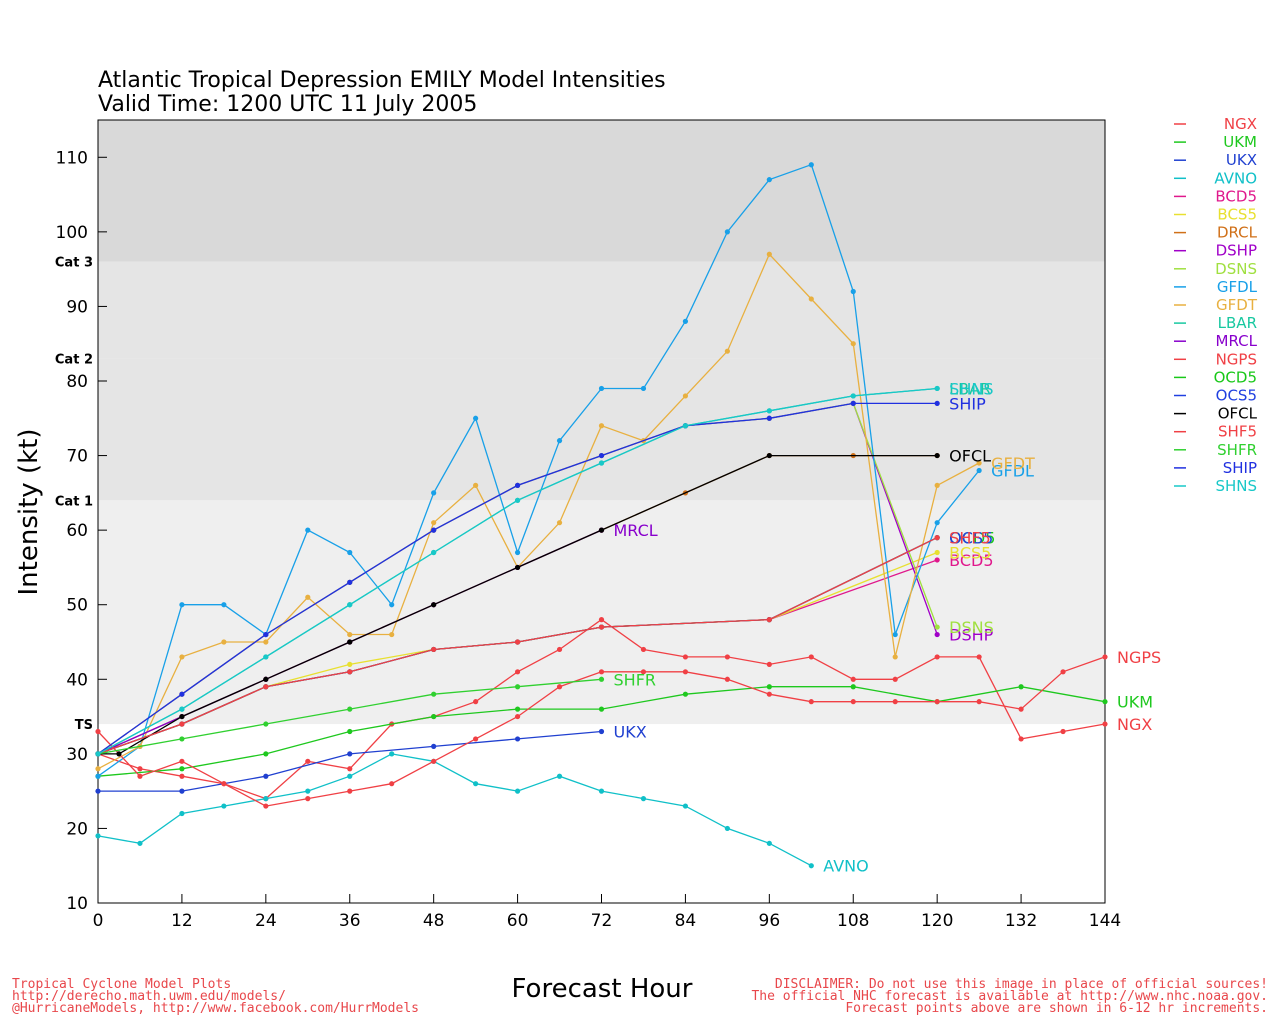 The height and width of the screenshot is (1024, 1280). Describe the element at coordinates (77, 531) in the screenshot. I see `y-tick-label: 60` at that location.